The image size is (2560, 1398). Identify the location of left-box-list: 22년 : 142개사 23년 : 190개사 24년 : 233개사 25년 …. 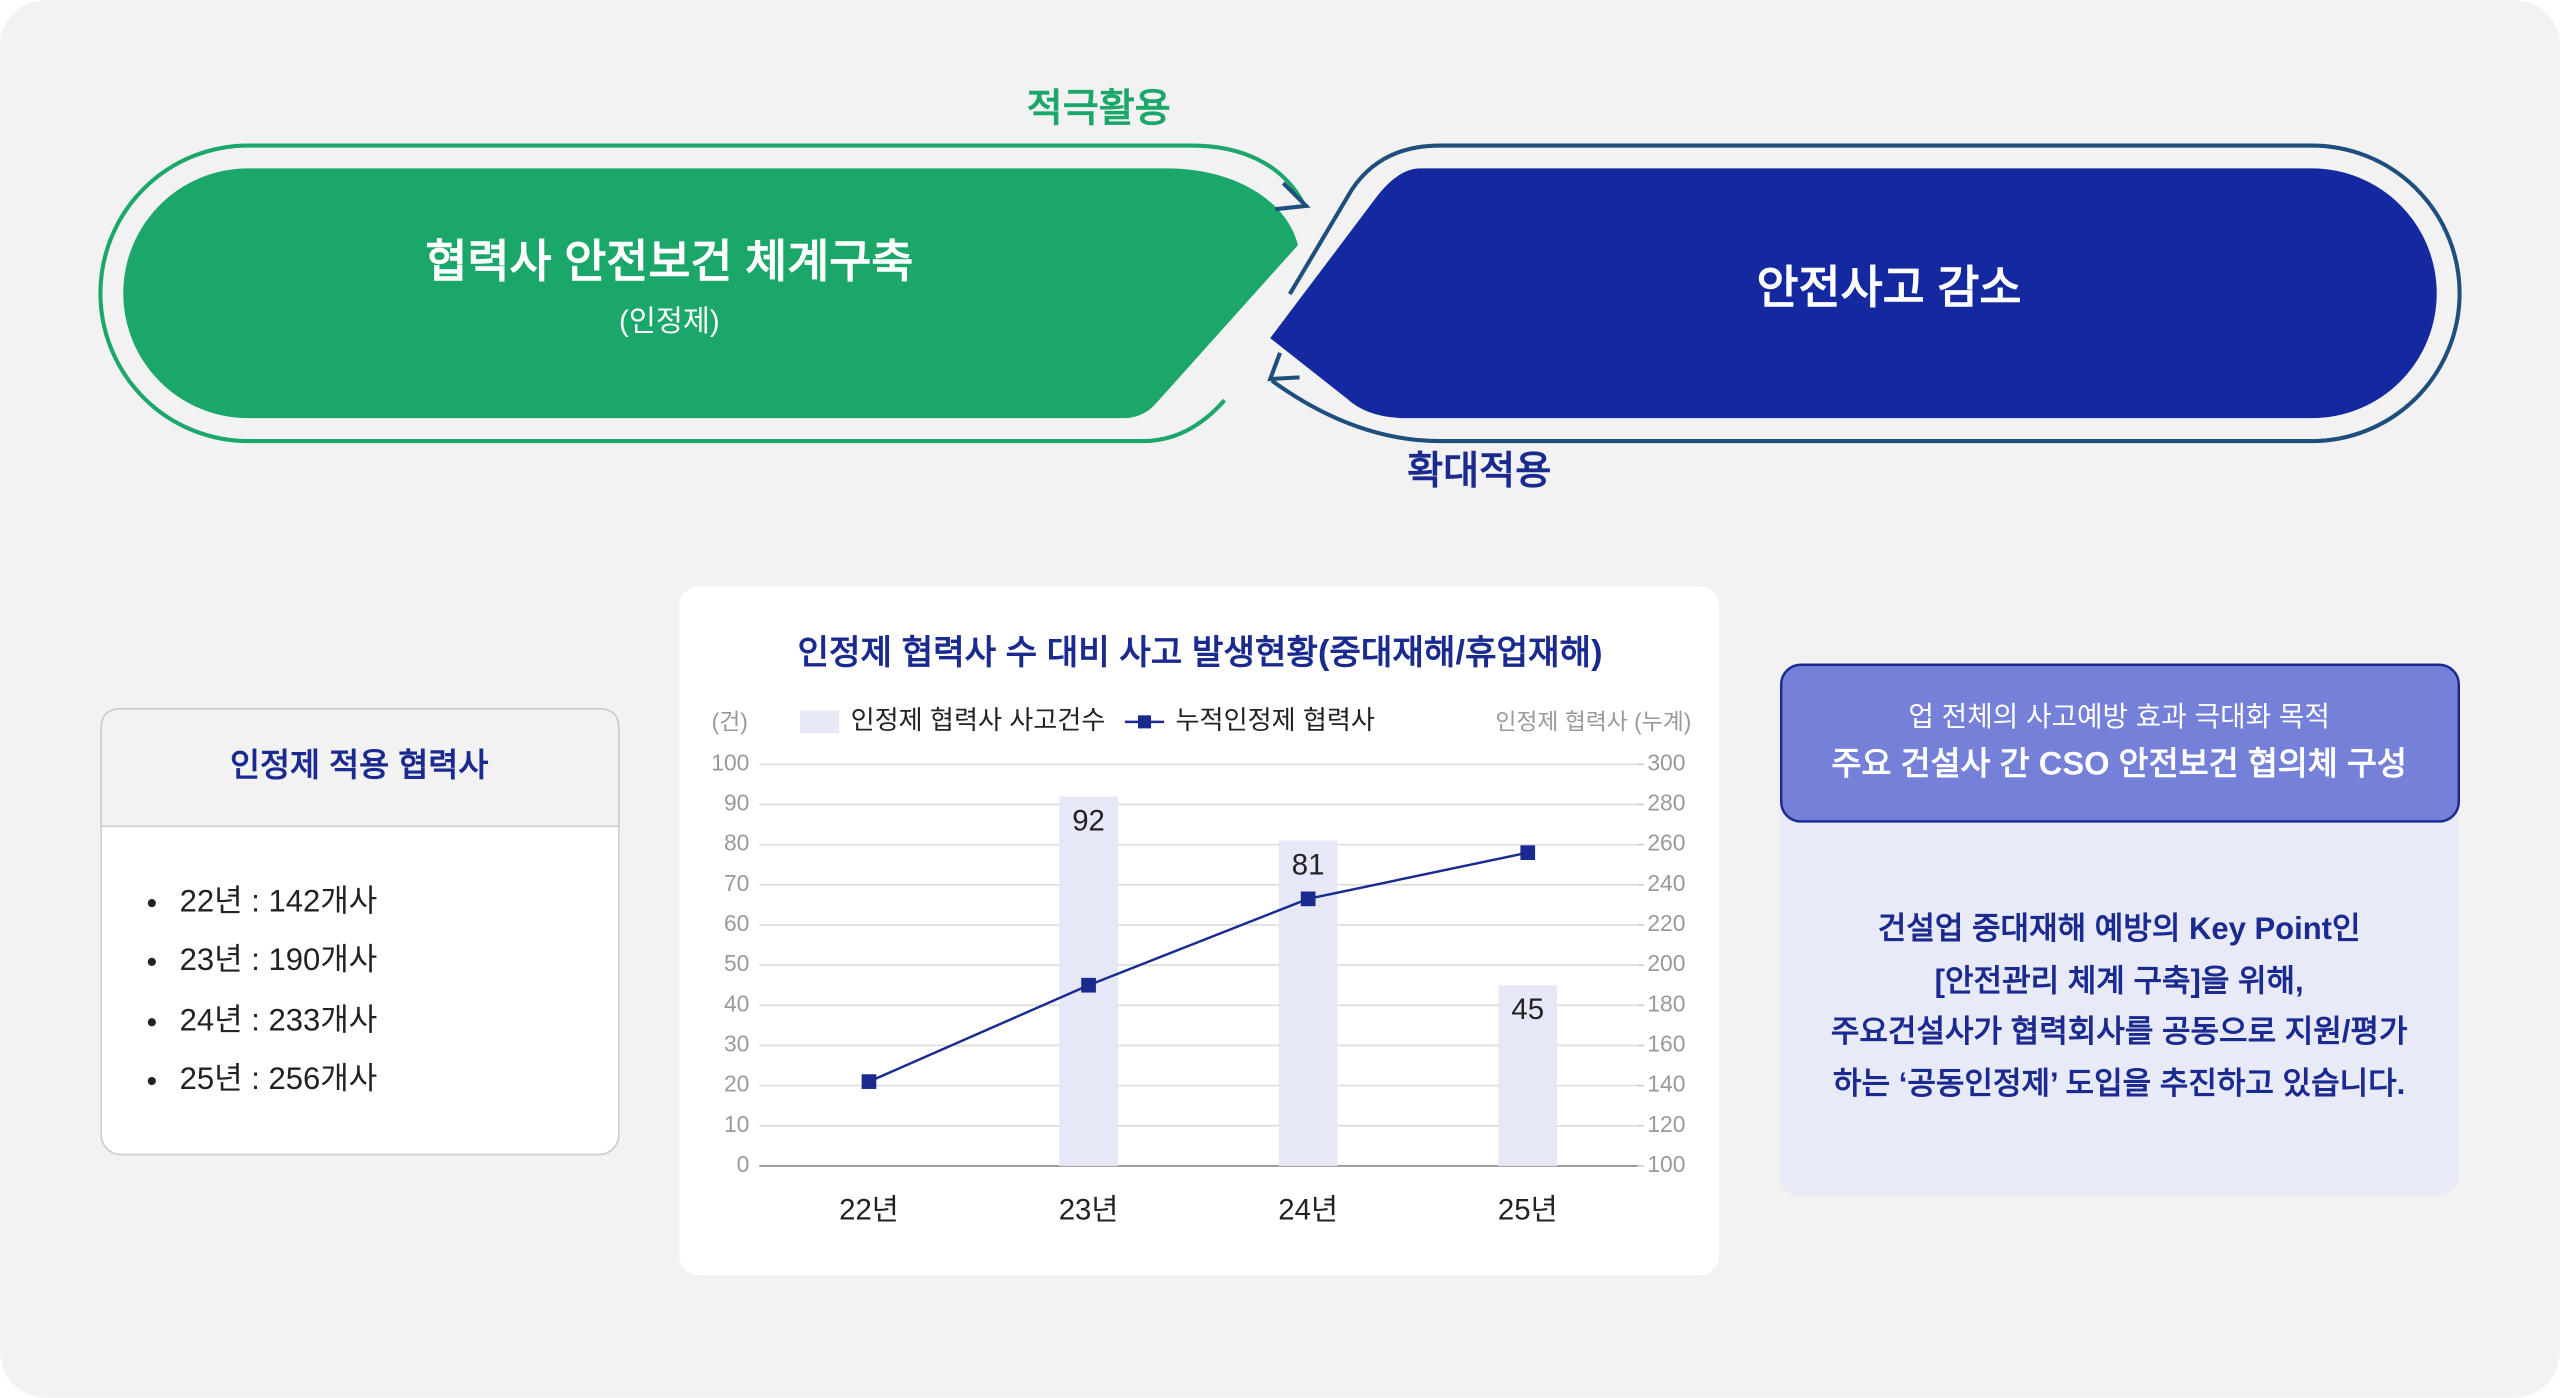
(262, 989).